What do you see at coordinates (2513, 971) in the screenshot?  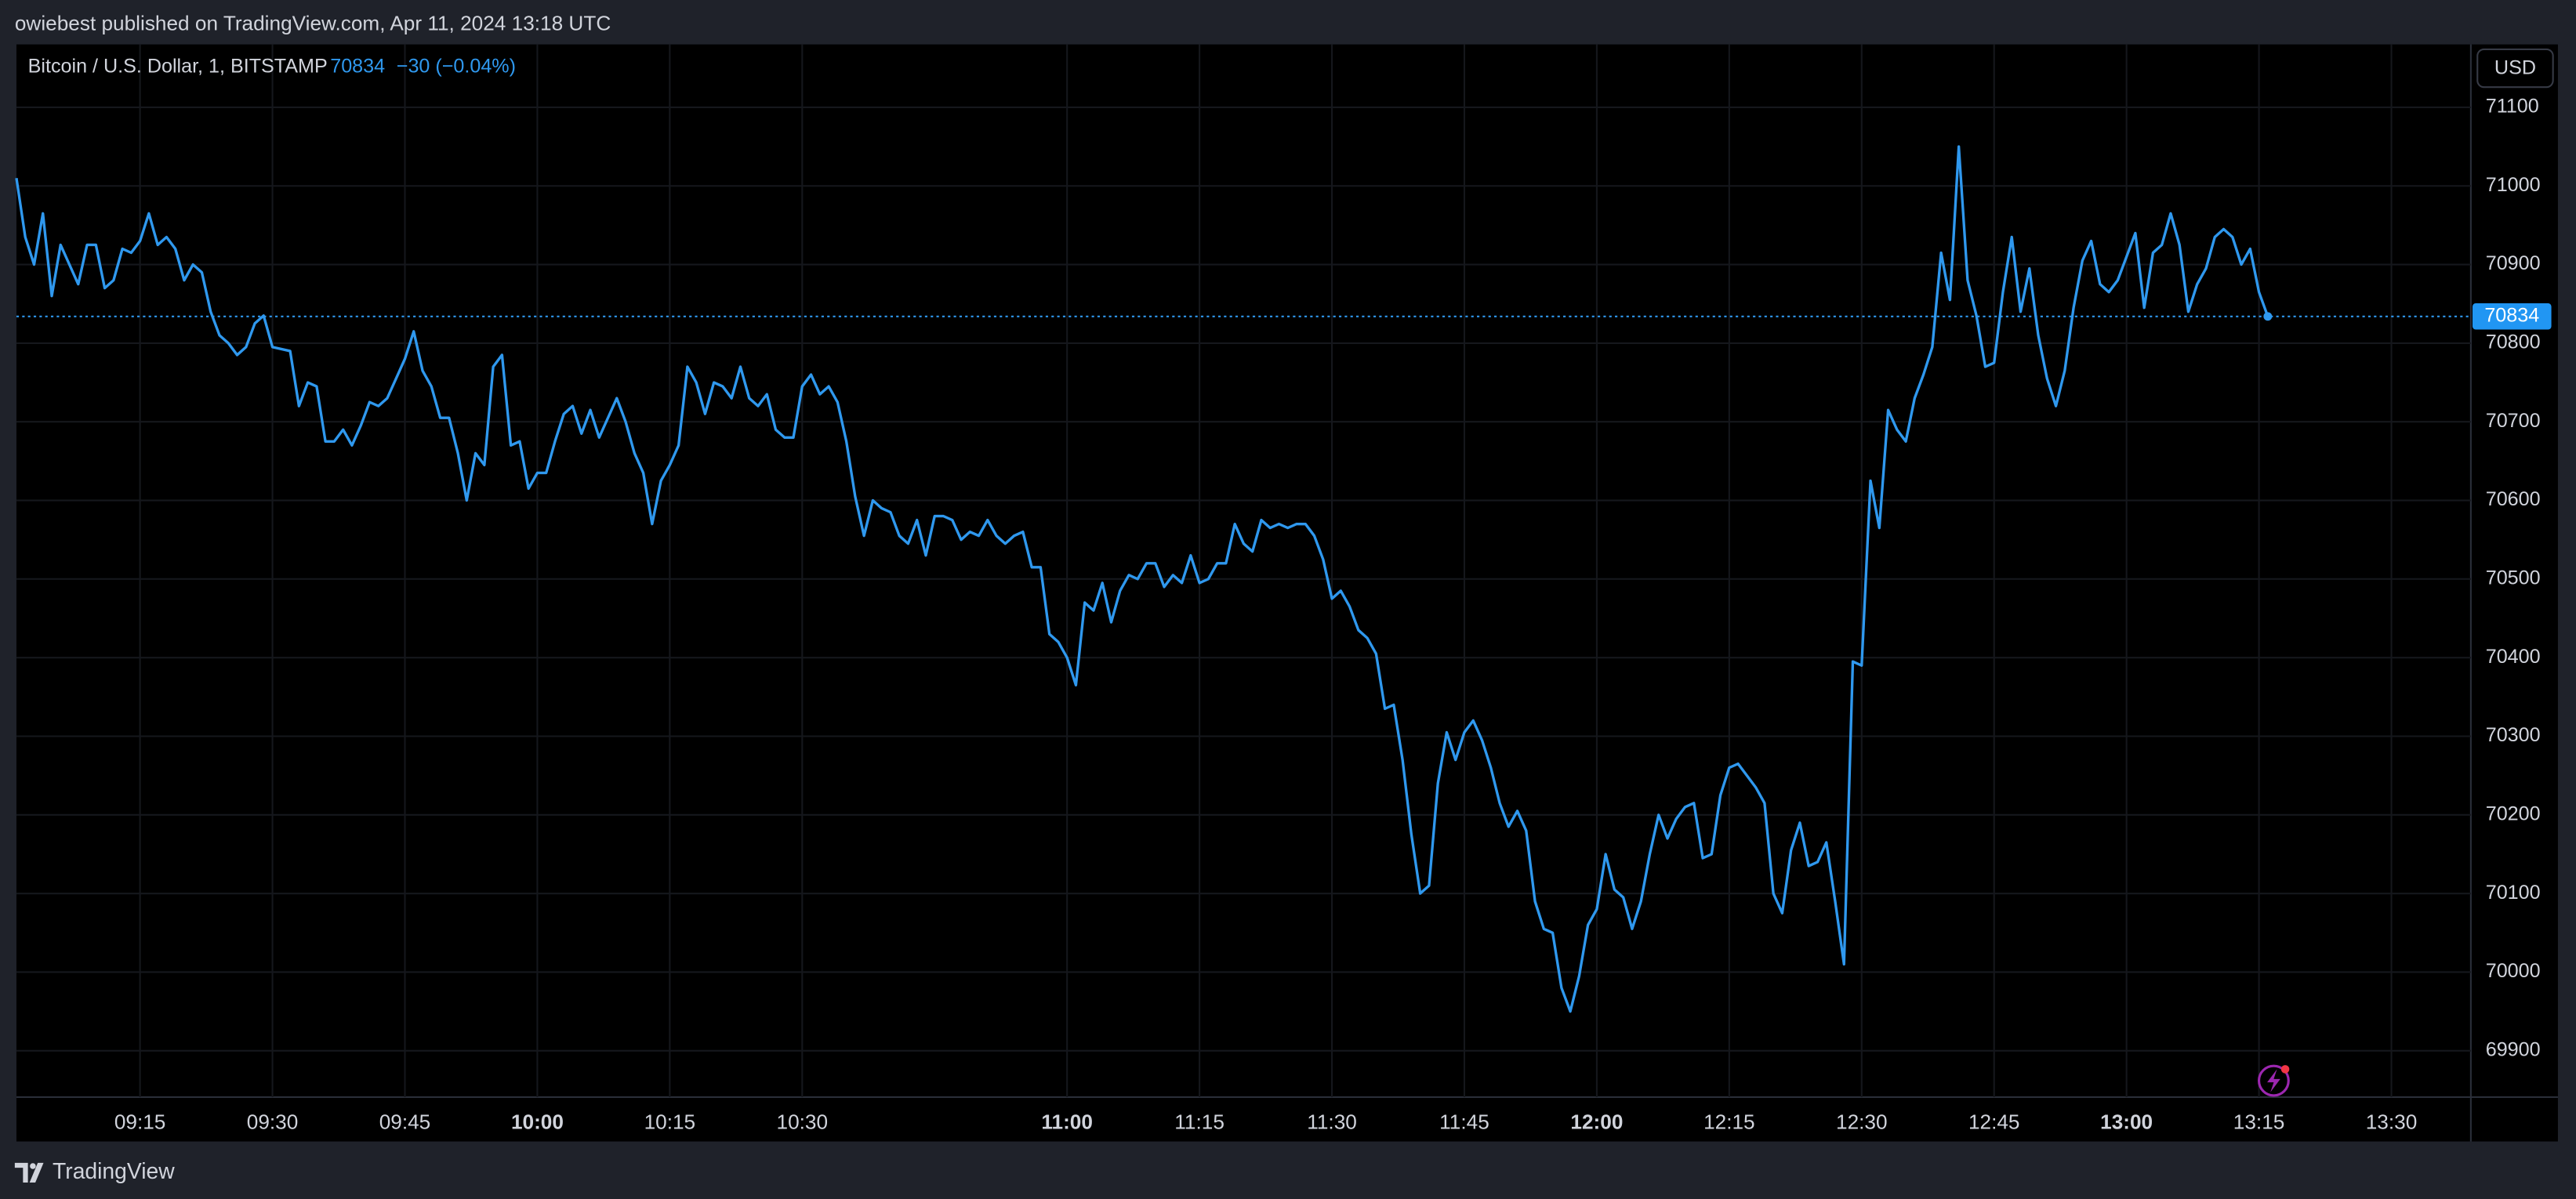 I see `y-tick-label: 70000` at bounding box center [2513, 971].